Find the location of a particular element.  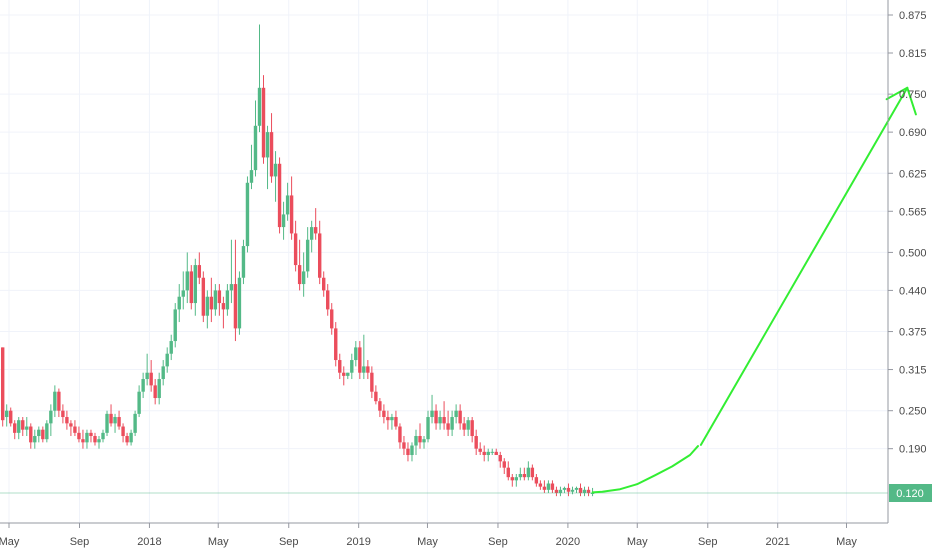

projection-arrow-line is located at coordinates (804, 266).